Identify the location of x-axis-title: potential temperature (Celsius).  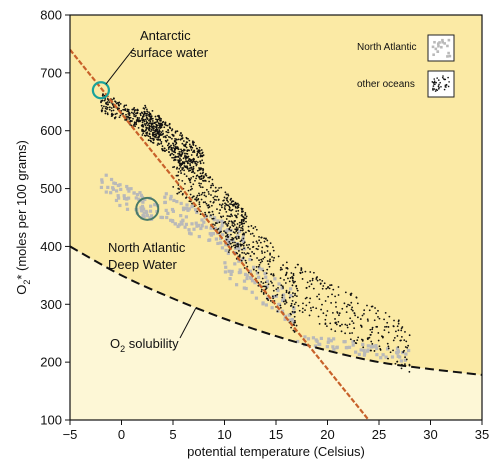
(276, 451).